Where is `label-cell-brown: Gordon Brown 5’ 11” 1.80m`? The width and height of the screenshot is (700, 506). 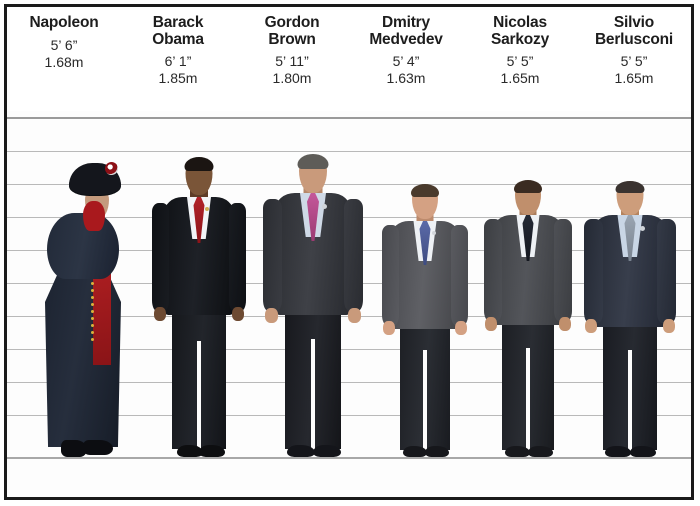 label-cell-brown: Gordon Brown 5’ 11” 1.80m is located at coordinates (292, 59).